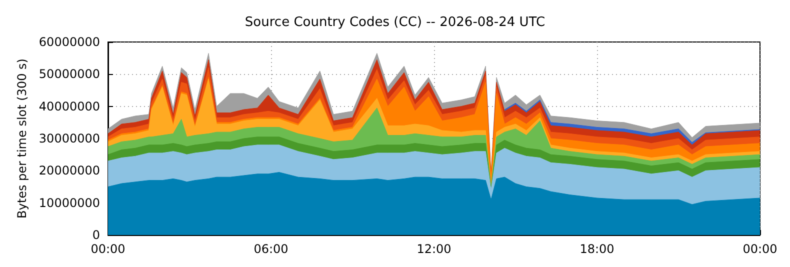  I want to click on y-tick-label: 0, so click(96, 235).